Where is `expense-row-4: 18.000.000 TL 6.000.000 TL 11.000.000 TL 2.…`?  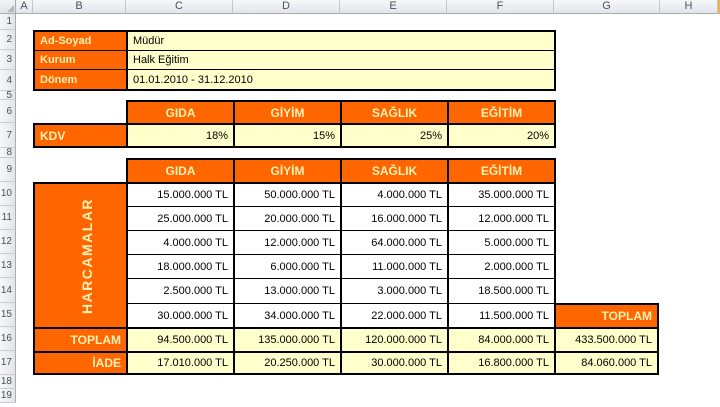
expense-row-4: 18.000.000 TL 6.000.000 TL 11.000.000 TL 2.… is located at coordinates (341, 267).